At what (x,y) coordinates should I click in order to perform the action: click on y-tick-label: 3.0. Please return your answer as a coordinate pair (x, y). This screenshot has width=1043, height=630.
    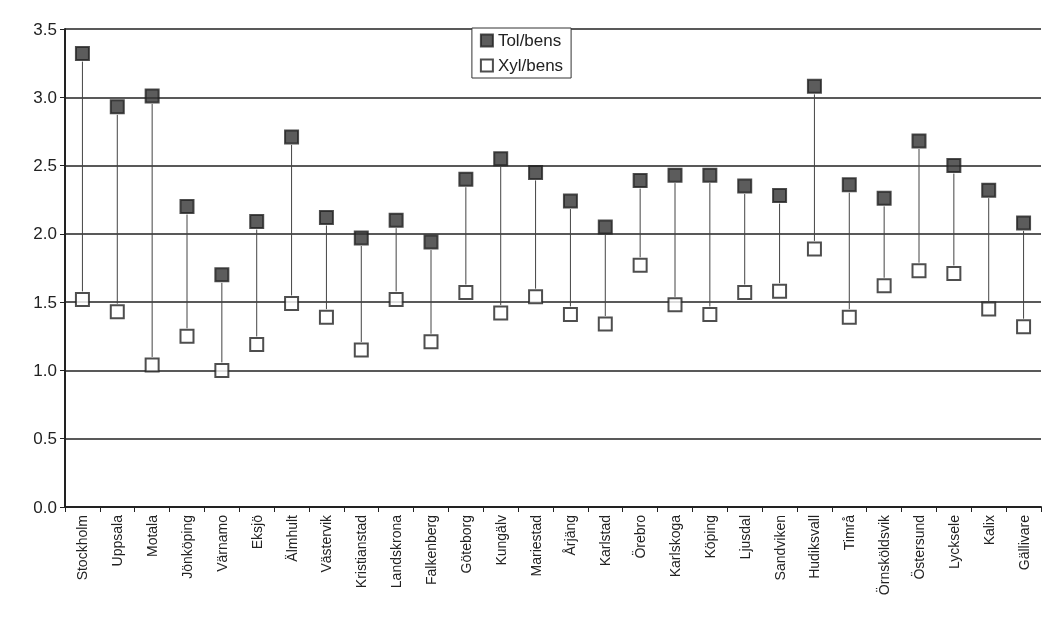
    Looking at the image, I should click on (45, 97).